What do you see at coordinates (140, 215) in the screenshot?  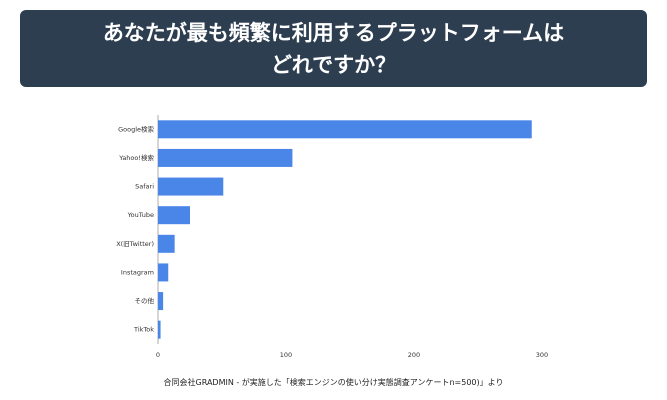 I see `y-tick-label: YouTube` at bounding box center [140, 215].